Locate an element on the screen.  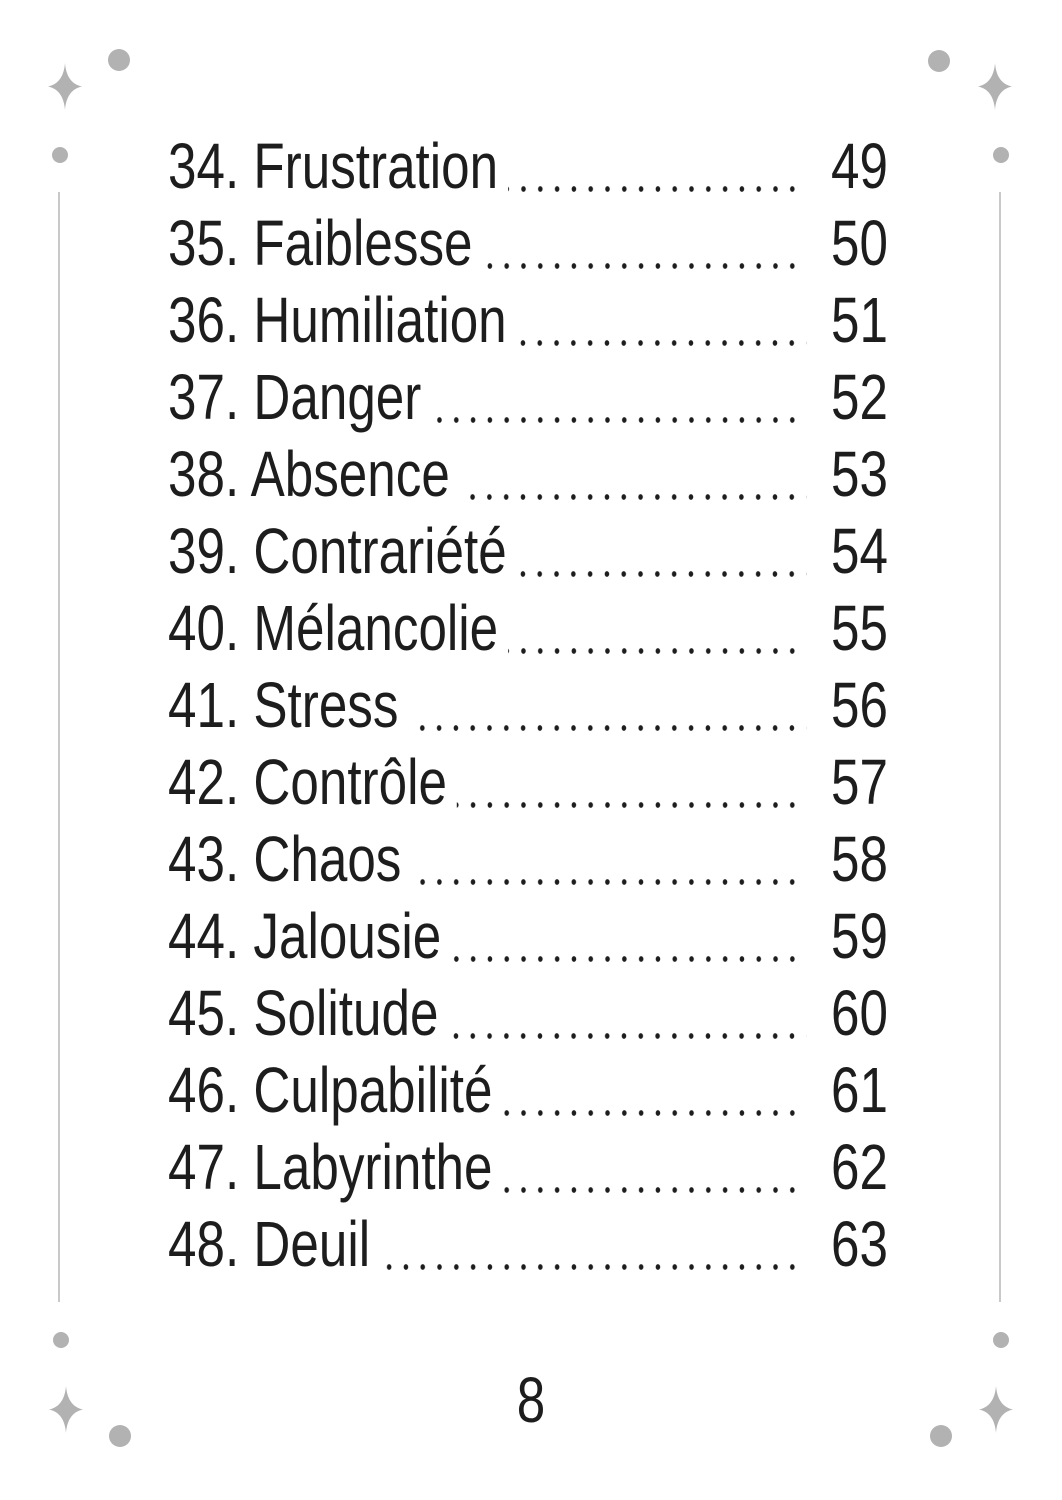
toc-row: 44. Jalousie 59 is located at coordinates (528, 936).